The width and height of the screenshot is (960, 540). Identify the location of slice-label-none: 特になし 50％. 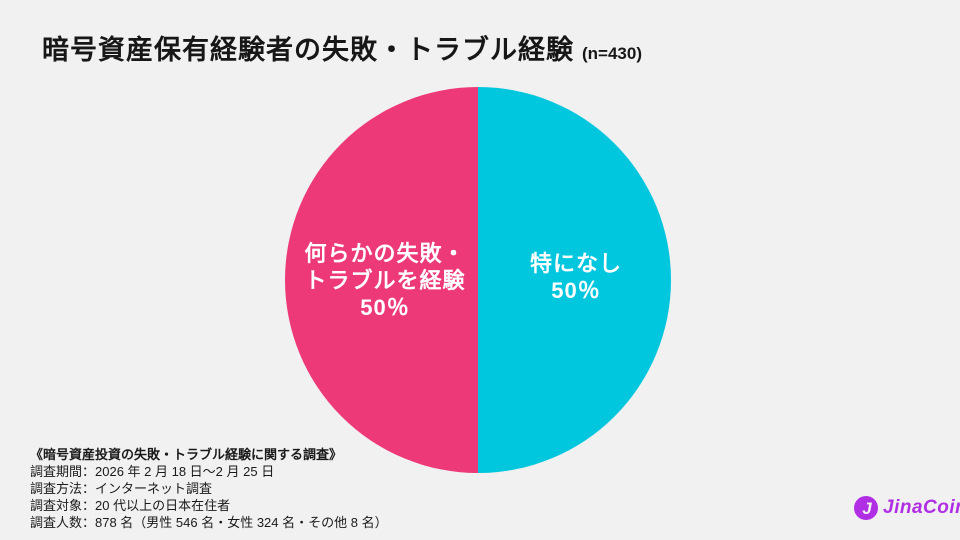
(576, 277).